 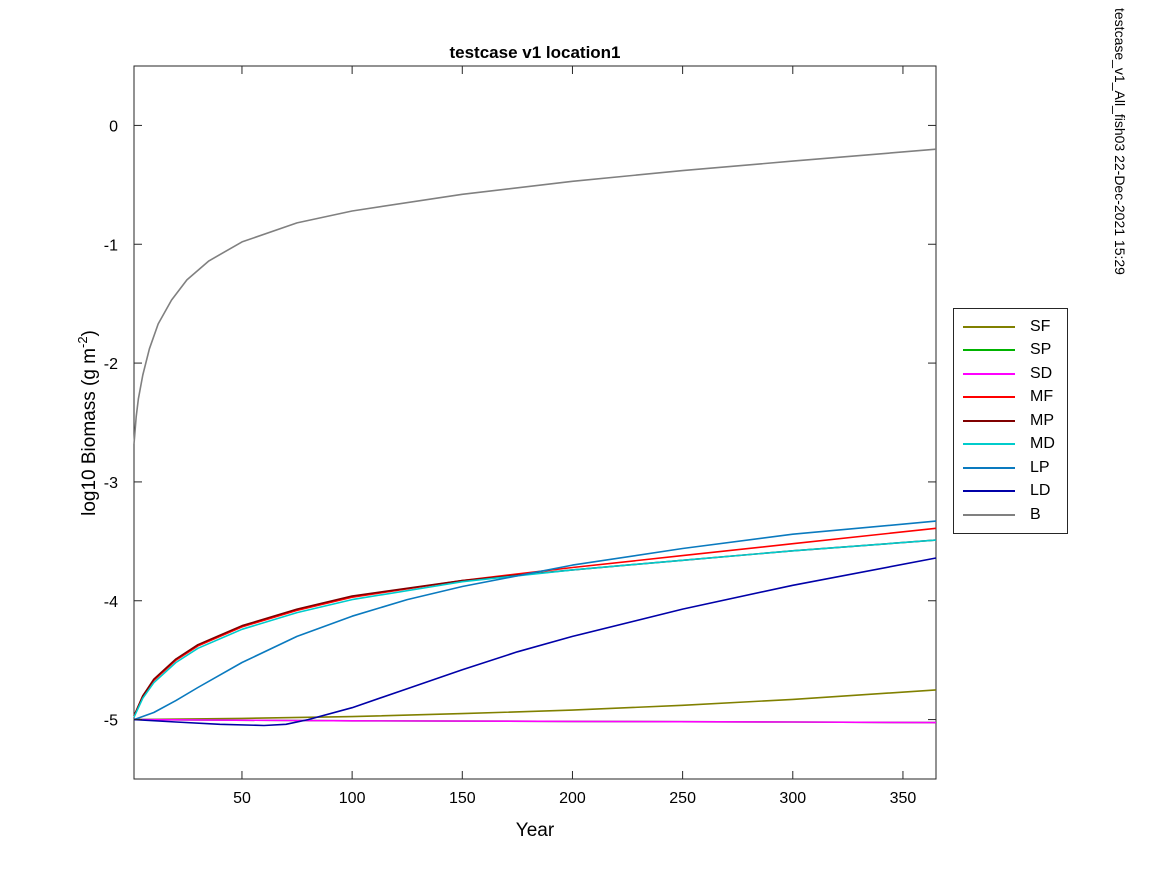 I want to click on legend-item-mf: MF, so click(x=1010, y=398).